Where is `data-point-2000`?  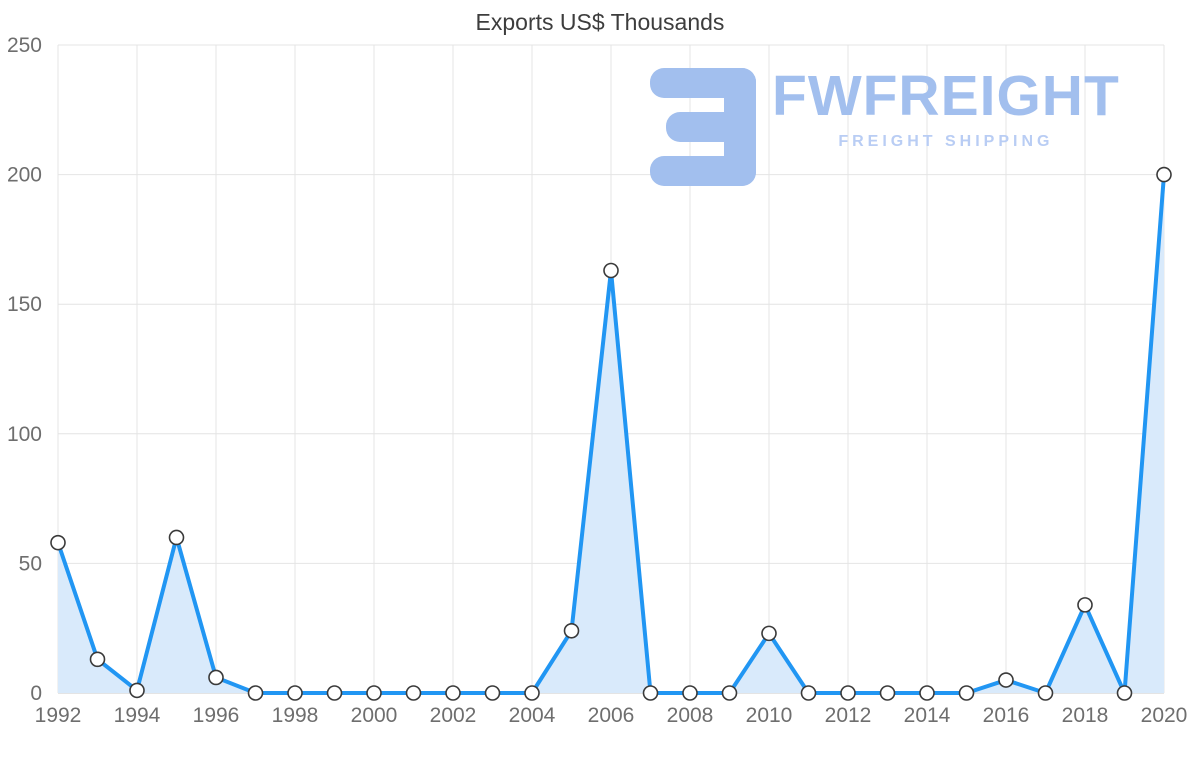
data-point-2000 is located at coordinates (374, 693).